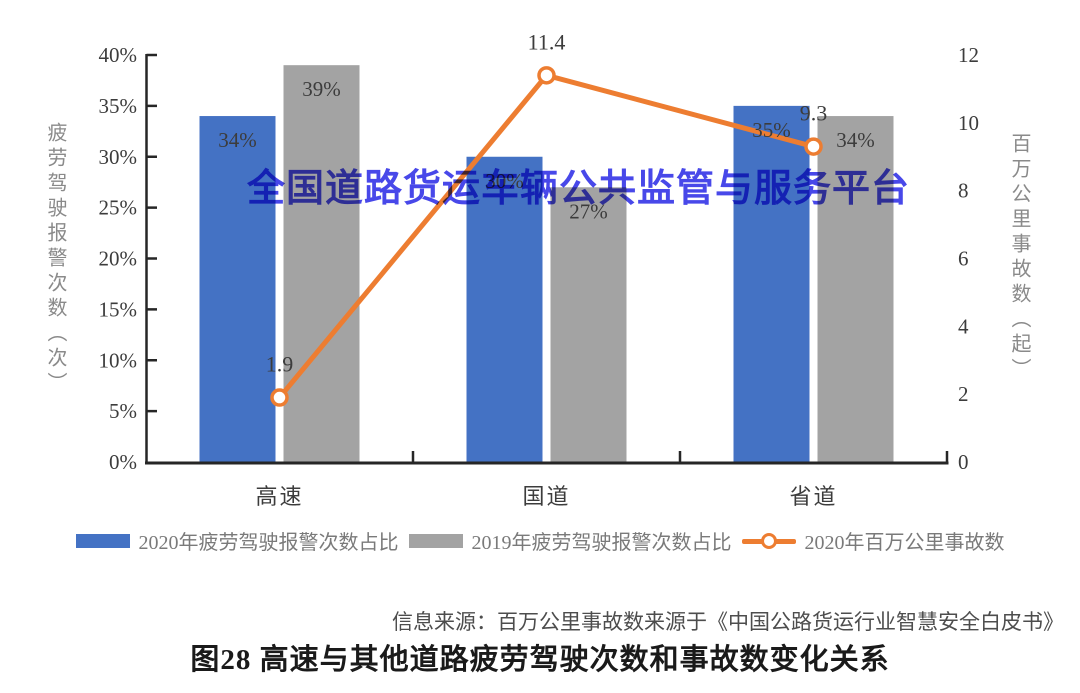 This screenshot has width=1080, height=693. I want to click on left-axis-tick-label: 25%, so click(118, 208).